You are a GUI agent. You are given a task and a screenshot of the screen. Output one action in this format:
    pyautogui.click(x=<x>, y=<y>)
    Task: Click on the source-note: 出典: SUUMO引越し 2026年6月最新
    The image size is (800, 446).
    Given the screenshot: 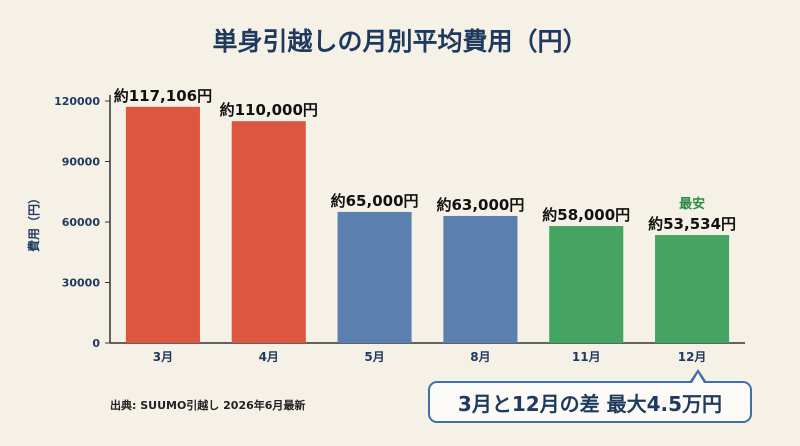 What is the action you would take?
    pyautogui.click(x=208, y=405)
    